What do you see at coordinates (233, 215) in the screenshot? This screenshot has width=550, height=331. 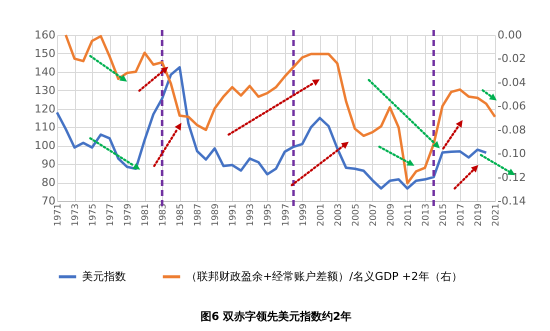 I see `x-tick-label: 1991` at bounding box center [233, 215].